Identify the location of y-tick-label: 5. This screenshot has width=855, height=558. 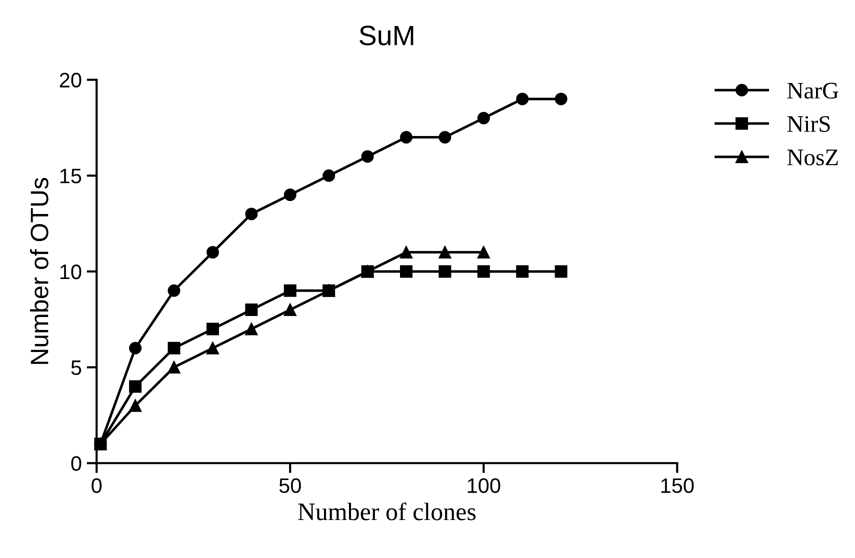
(76, 368).